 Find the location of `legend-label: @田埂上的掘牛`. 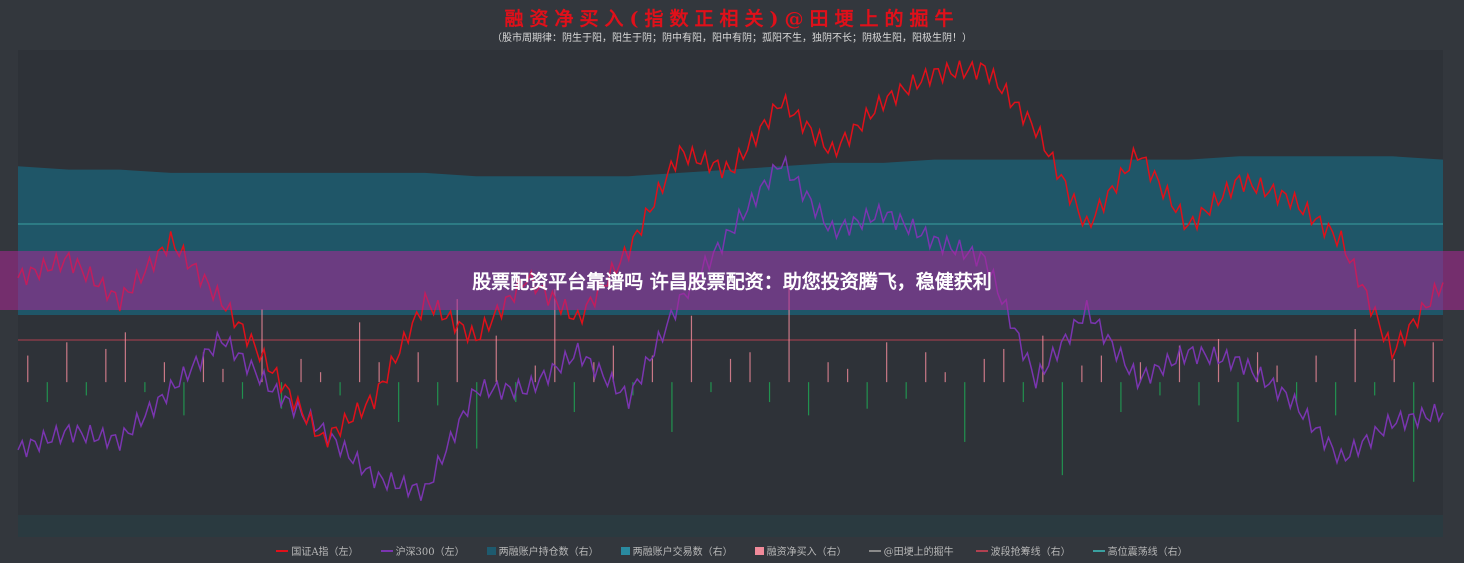

legend-label: @田埂上的掘牛 is located at coordinates (918, 552).